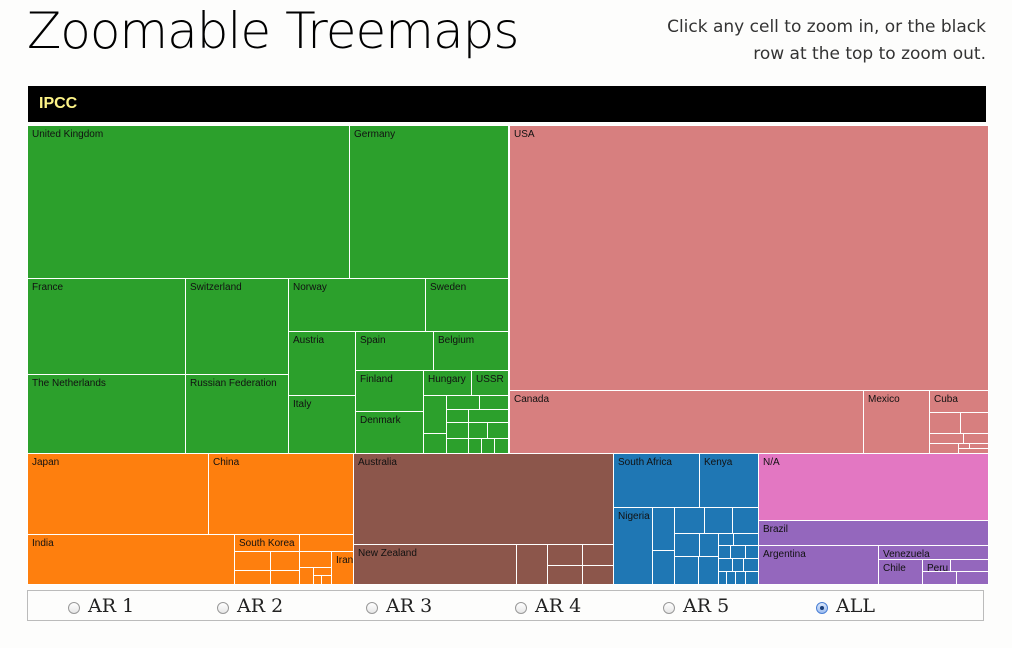 This screenshot has width=1012, height=648. Describe the element at coordinates (507, 104) in the screenshot. I see `zoom-out-bar: IPCC` at that location.